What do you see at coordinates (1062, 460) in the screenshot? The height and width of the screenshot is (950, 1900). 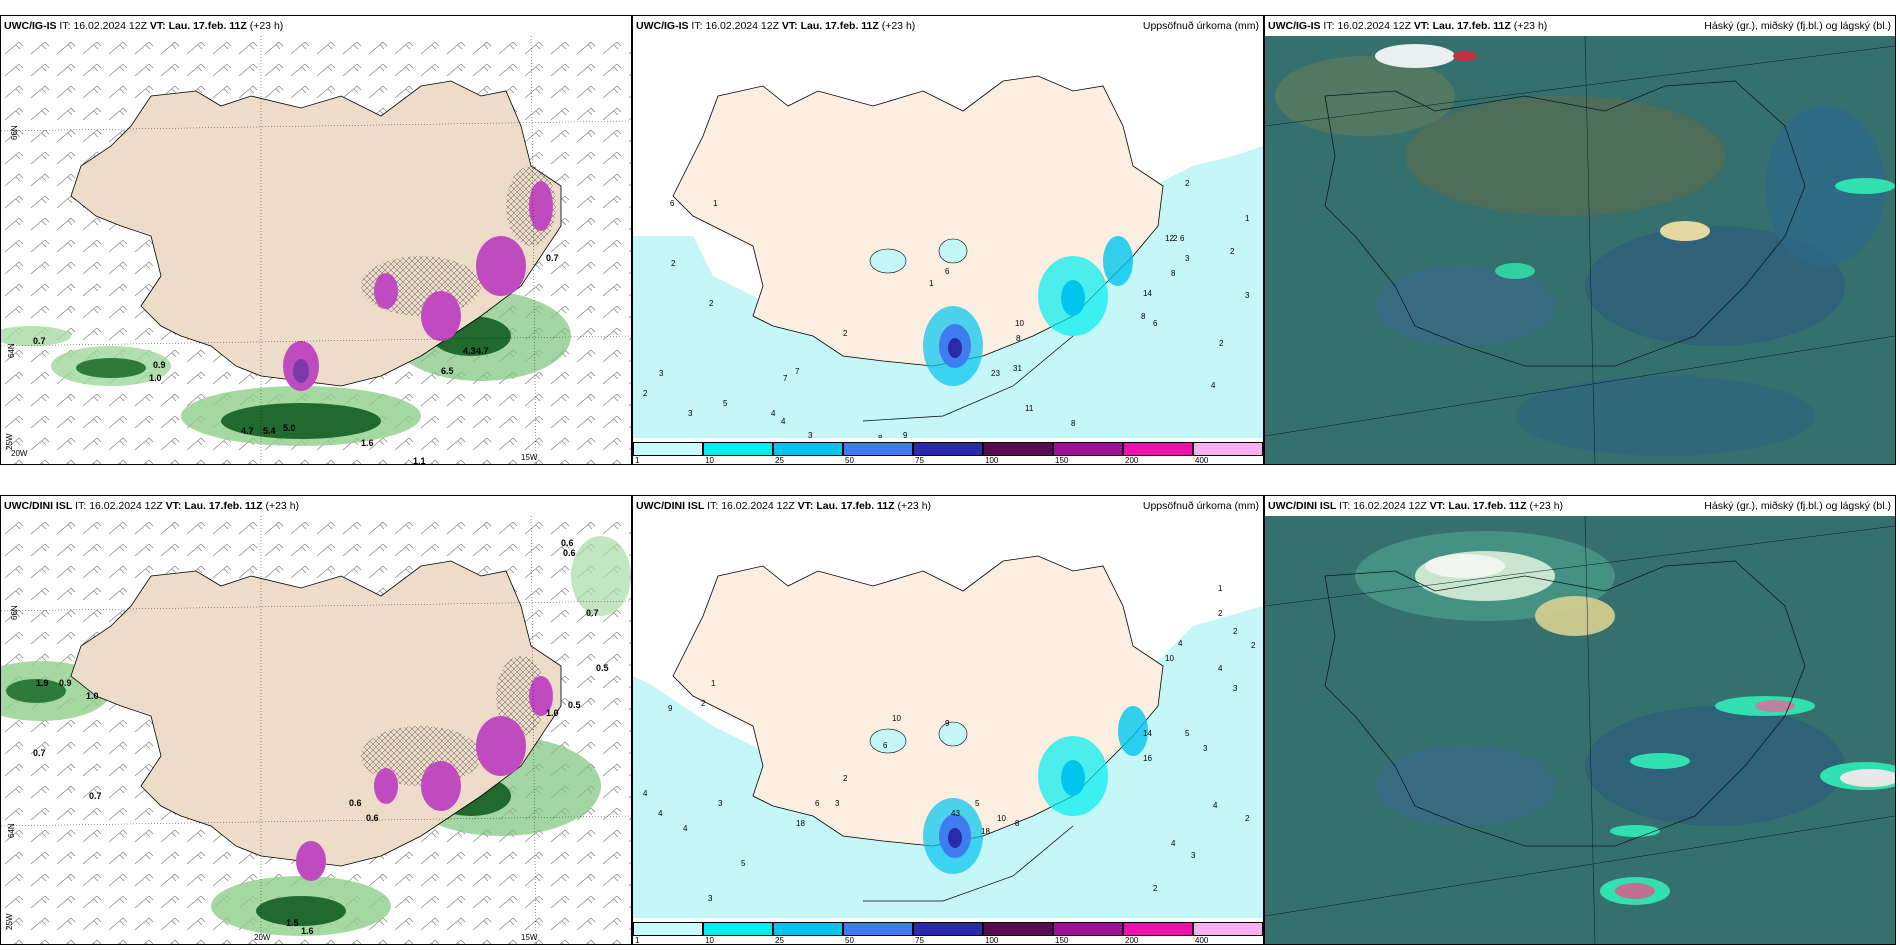 I see `colorbar-tick: 150` at bounding box center [1062, 460].